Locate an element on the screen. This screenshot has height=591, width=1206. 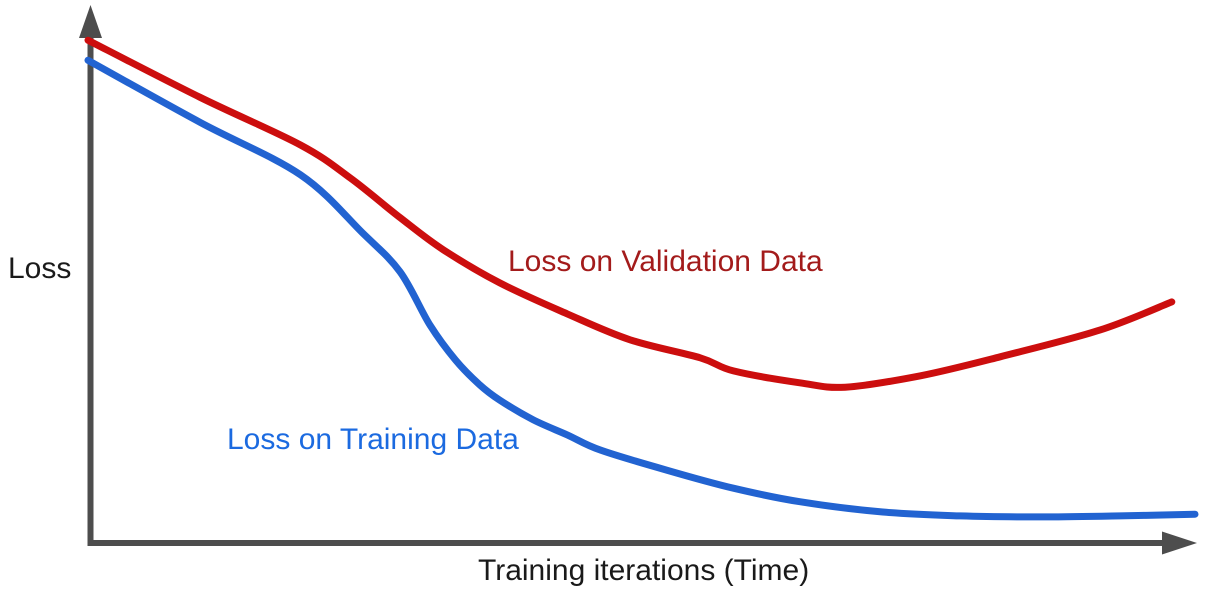
x-axis-label: Training iterations (Time) is located at coordinates (644, 570).